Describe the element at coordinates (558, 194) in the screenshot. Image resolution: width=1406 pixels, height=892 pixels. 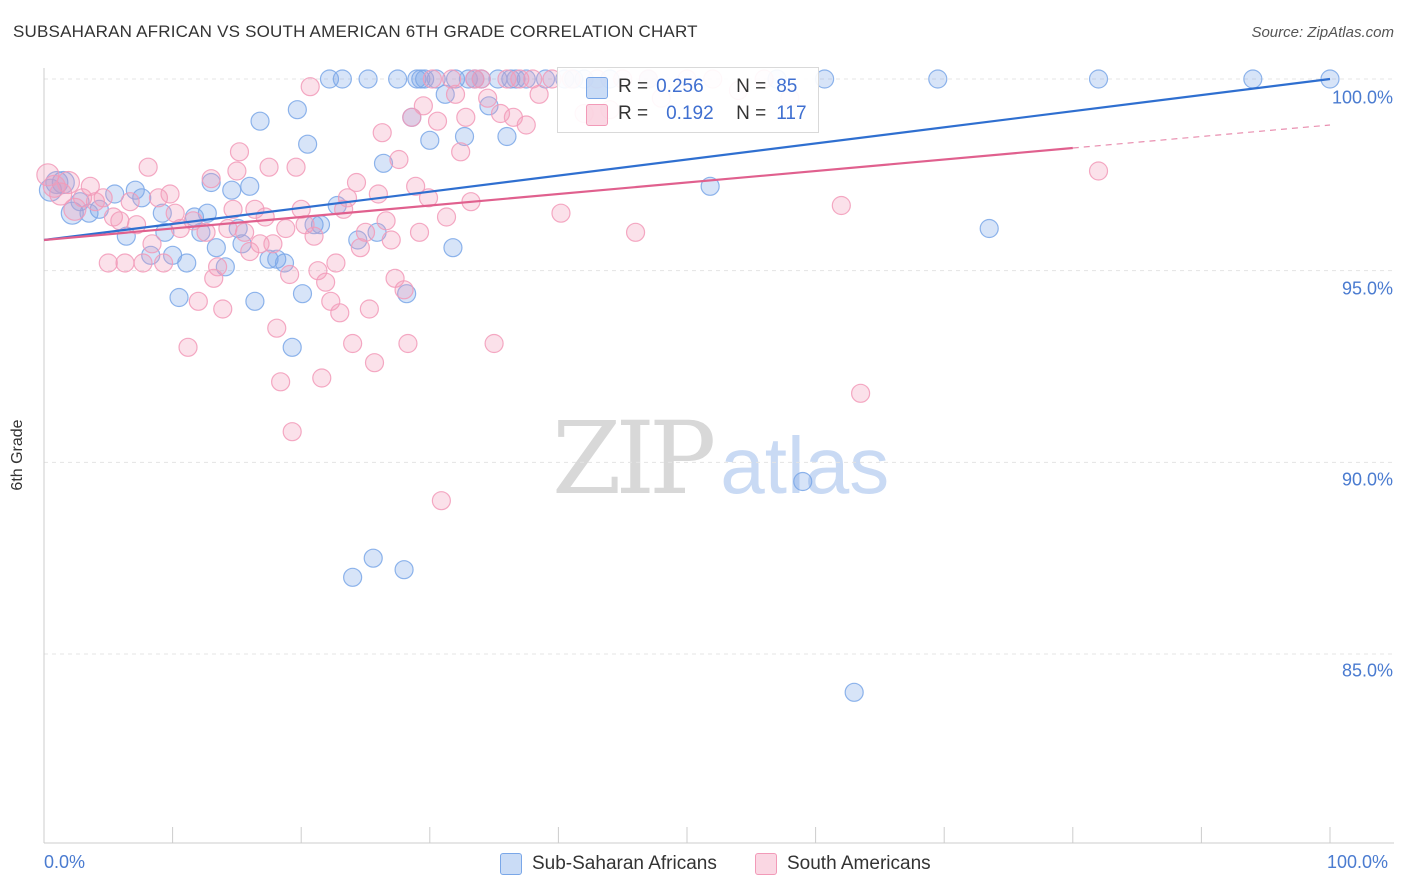
I see `trend-line-south-americans` at that location.